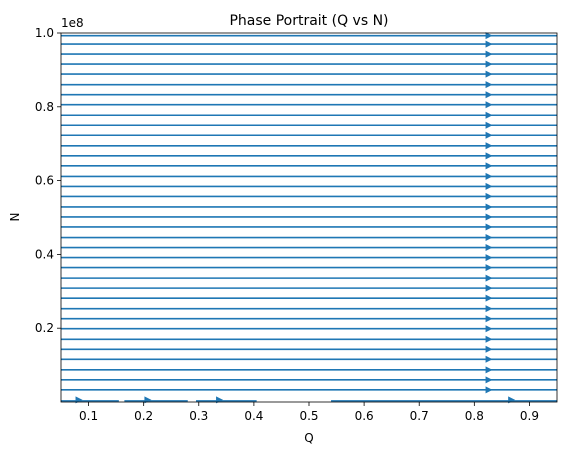 The height and width of the screenshot is (455, 567). What do you see at coordinates (474, 416) in the screenshot?
I see `x-tick-label: 0.8` at bounding box center [474, 416].